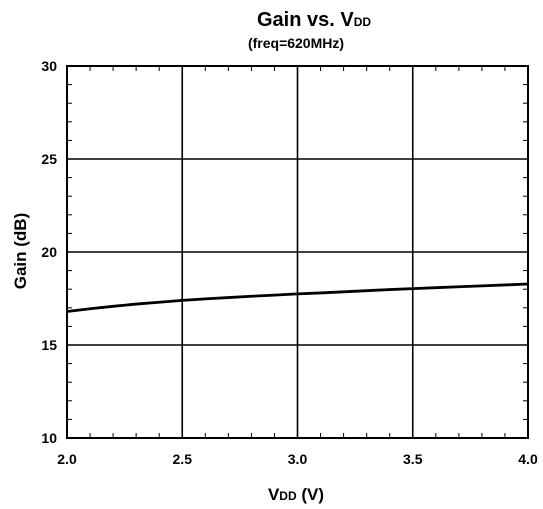  What do you see at coordinates (413, 459) in the screenshot?
I see `x-tick-label-3: 3.5` at bounding box center [413, 459].